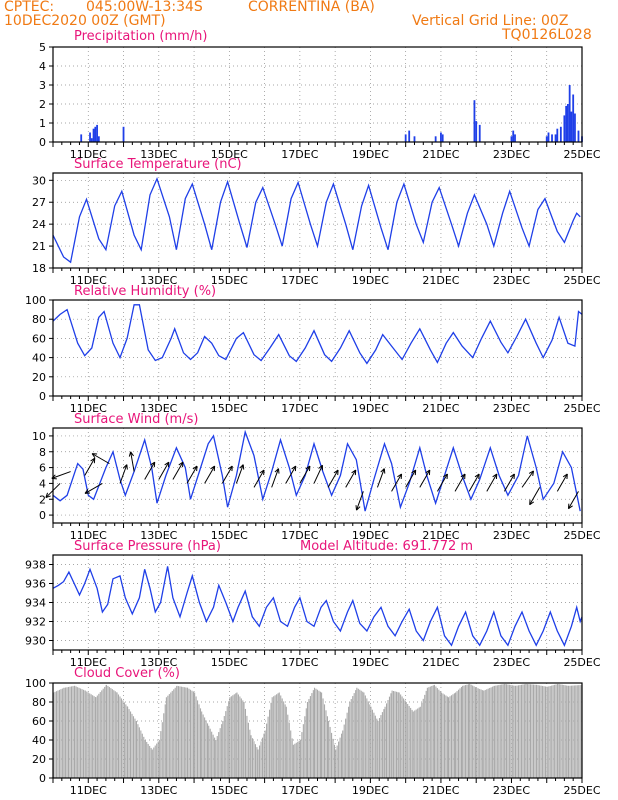  What do you see at coordinates (29, 7) in the screenshot?
I see `header-source: CPTEC:` at bounding box center [29, 7].